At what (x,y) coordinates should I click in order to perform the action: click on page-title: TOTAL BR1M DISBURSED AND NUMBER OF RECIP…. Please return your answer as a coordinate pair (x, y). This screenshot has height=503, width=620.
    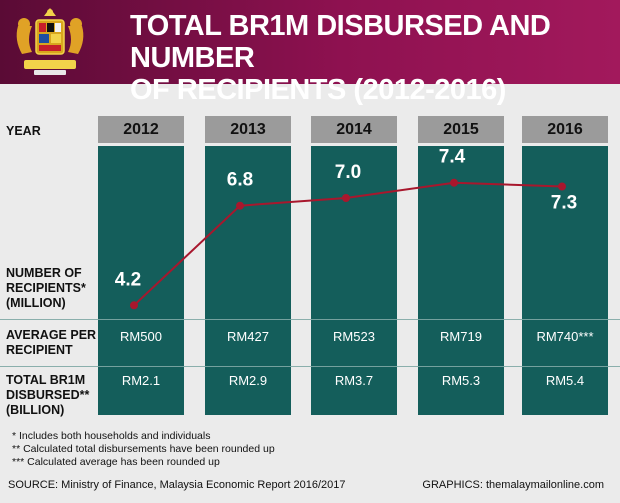
    Looking at the image, I should click on (370, 58).